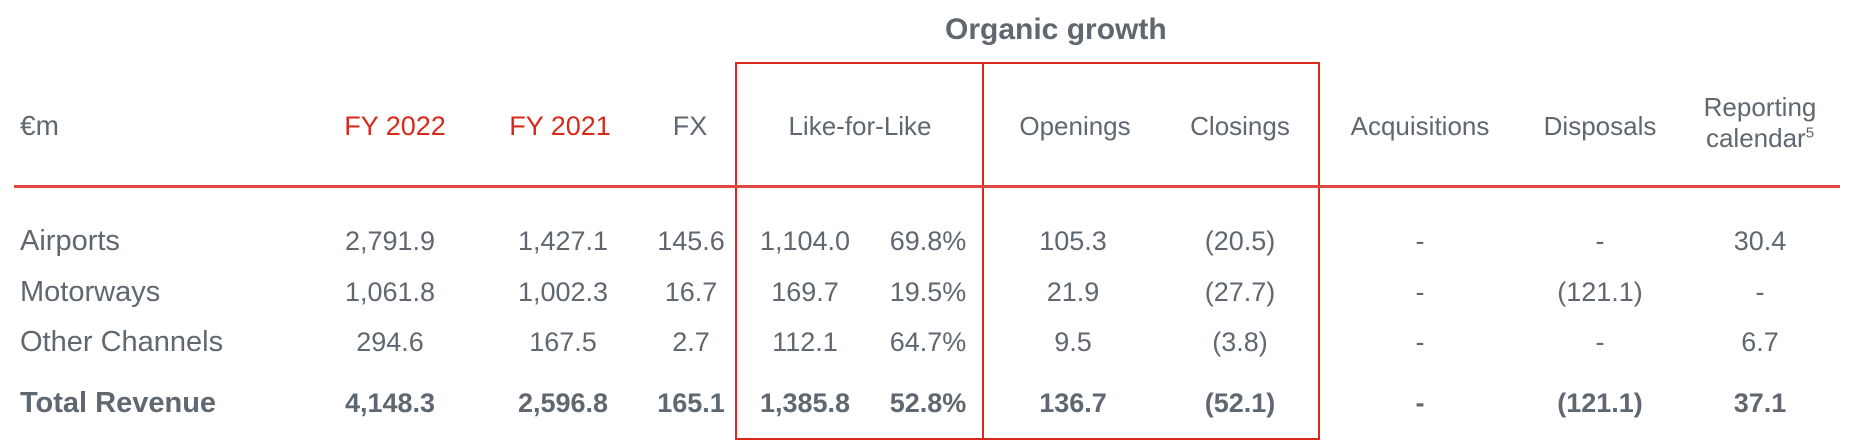 Image resolution: width=1850 pixels, height=444 pixels. What do you see at coordinates (395, 126) in the screenshot?
I see `col-fy2022-header: FY 2022` at bounding box center [395, 126].